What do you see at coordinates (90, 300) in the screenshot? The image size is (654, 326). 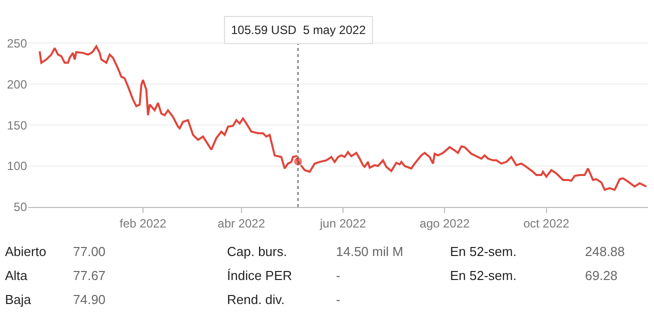 I see `text: 74.90` at bounding box center [90, 300].